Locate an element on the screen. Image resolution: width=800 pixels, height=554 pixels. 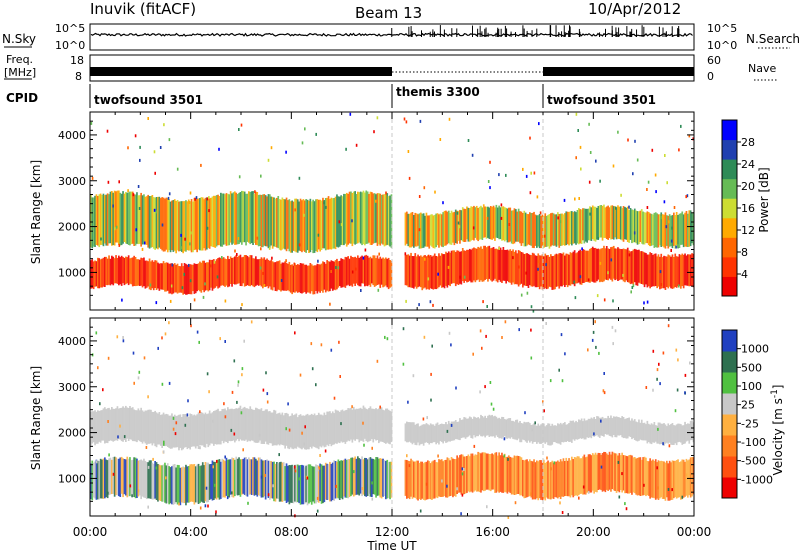
power-colorbar-tick-label: 16 is located at coordinates (748, 208).